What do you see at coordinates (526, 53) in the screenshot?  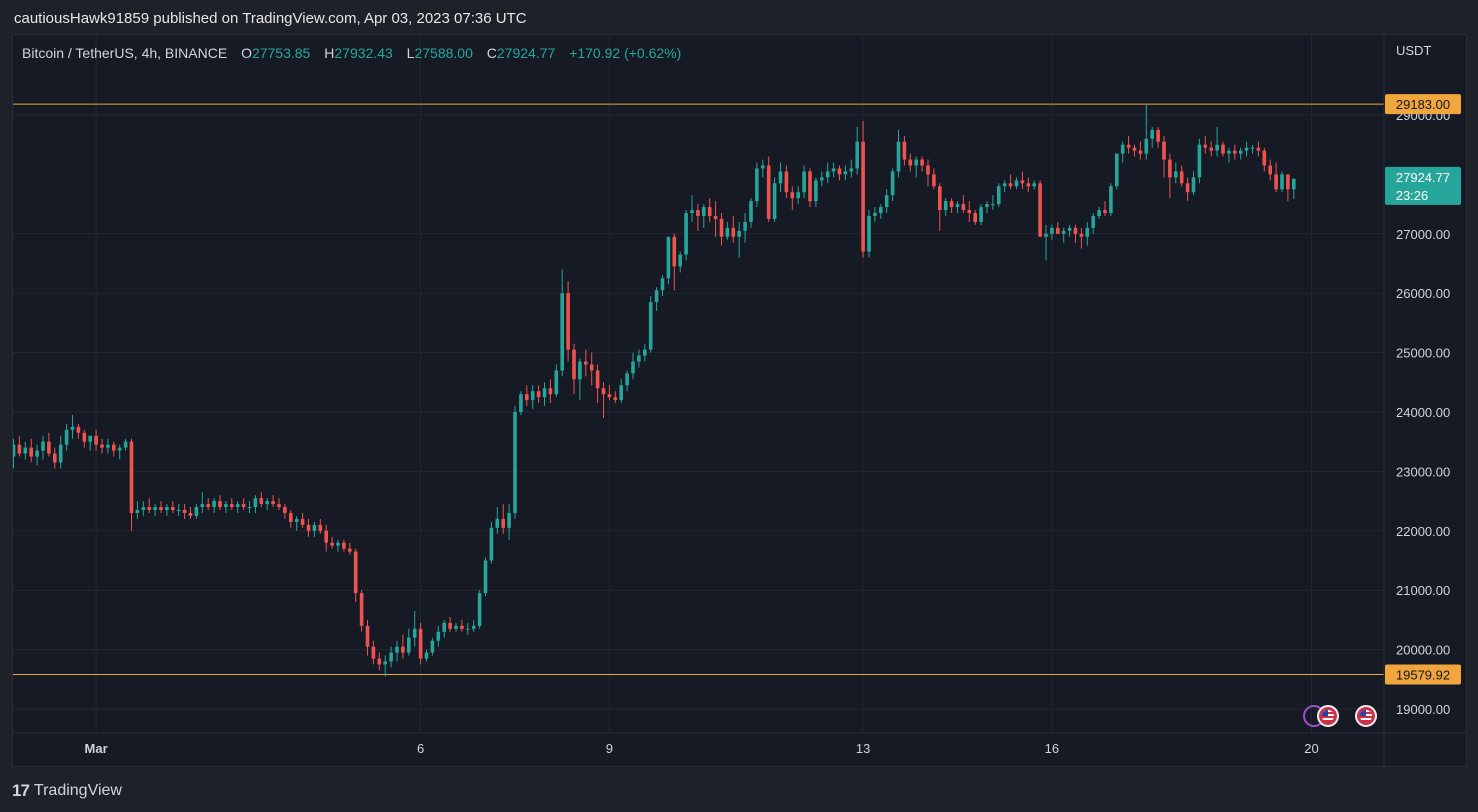 I see `close-value: 27924.77` at bounding box center [526, 53].